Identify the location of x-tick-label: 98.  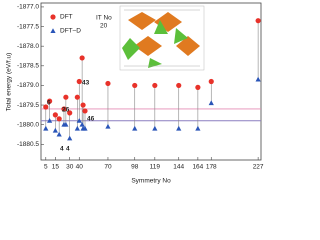
(135, 167).